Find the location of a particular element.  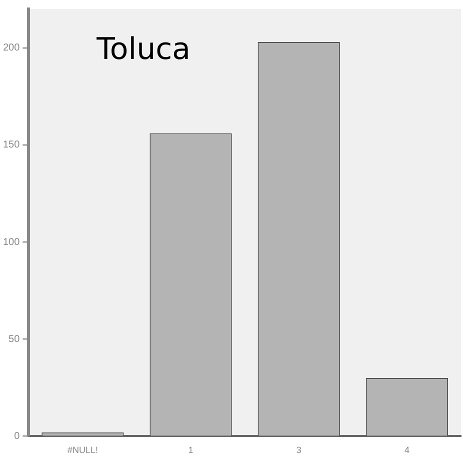

x-tick-label: #NULL! is located at coordinates (82, 450).